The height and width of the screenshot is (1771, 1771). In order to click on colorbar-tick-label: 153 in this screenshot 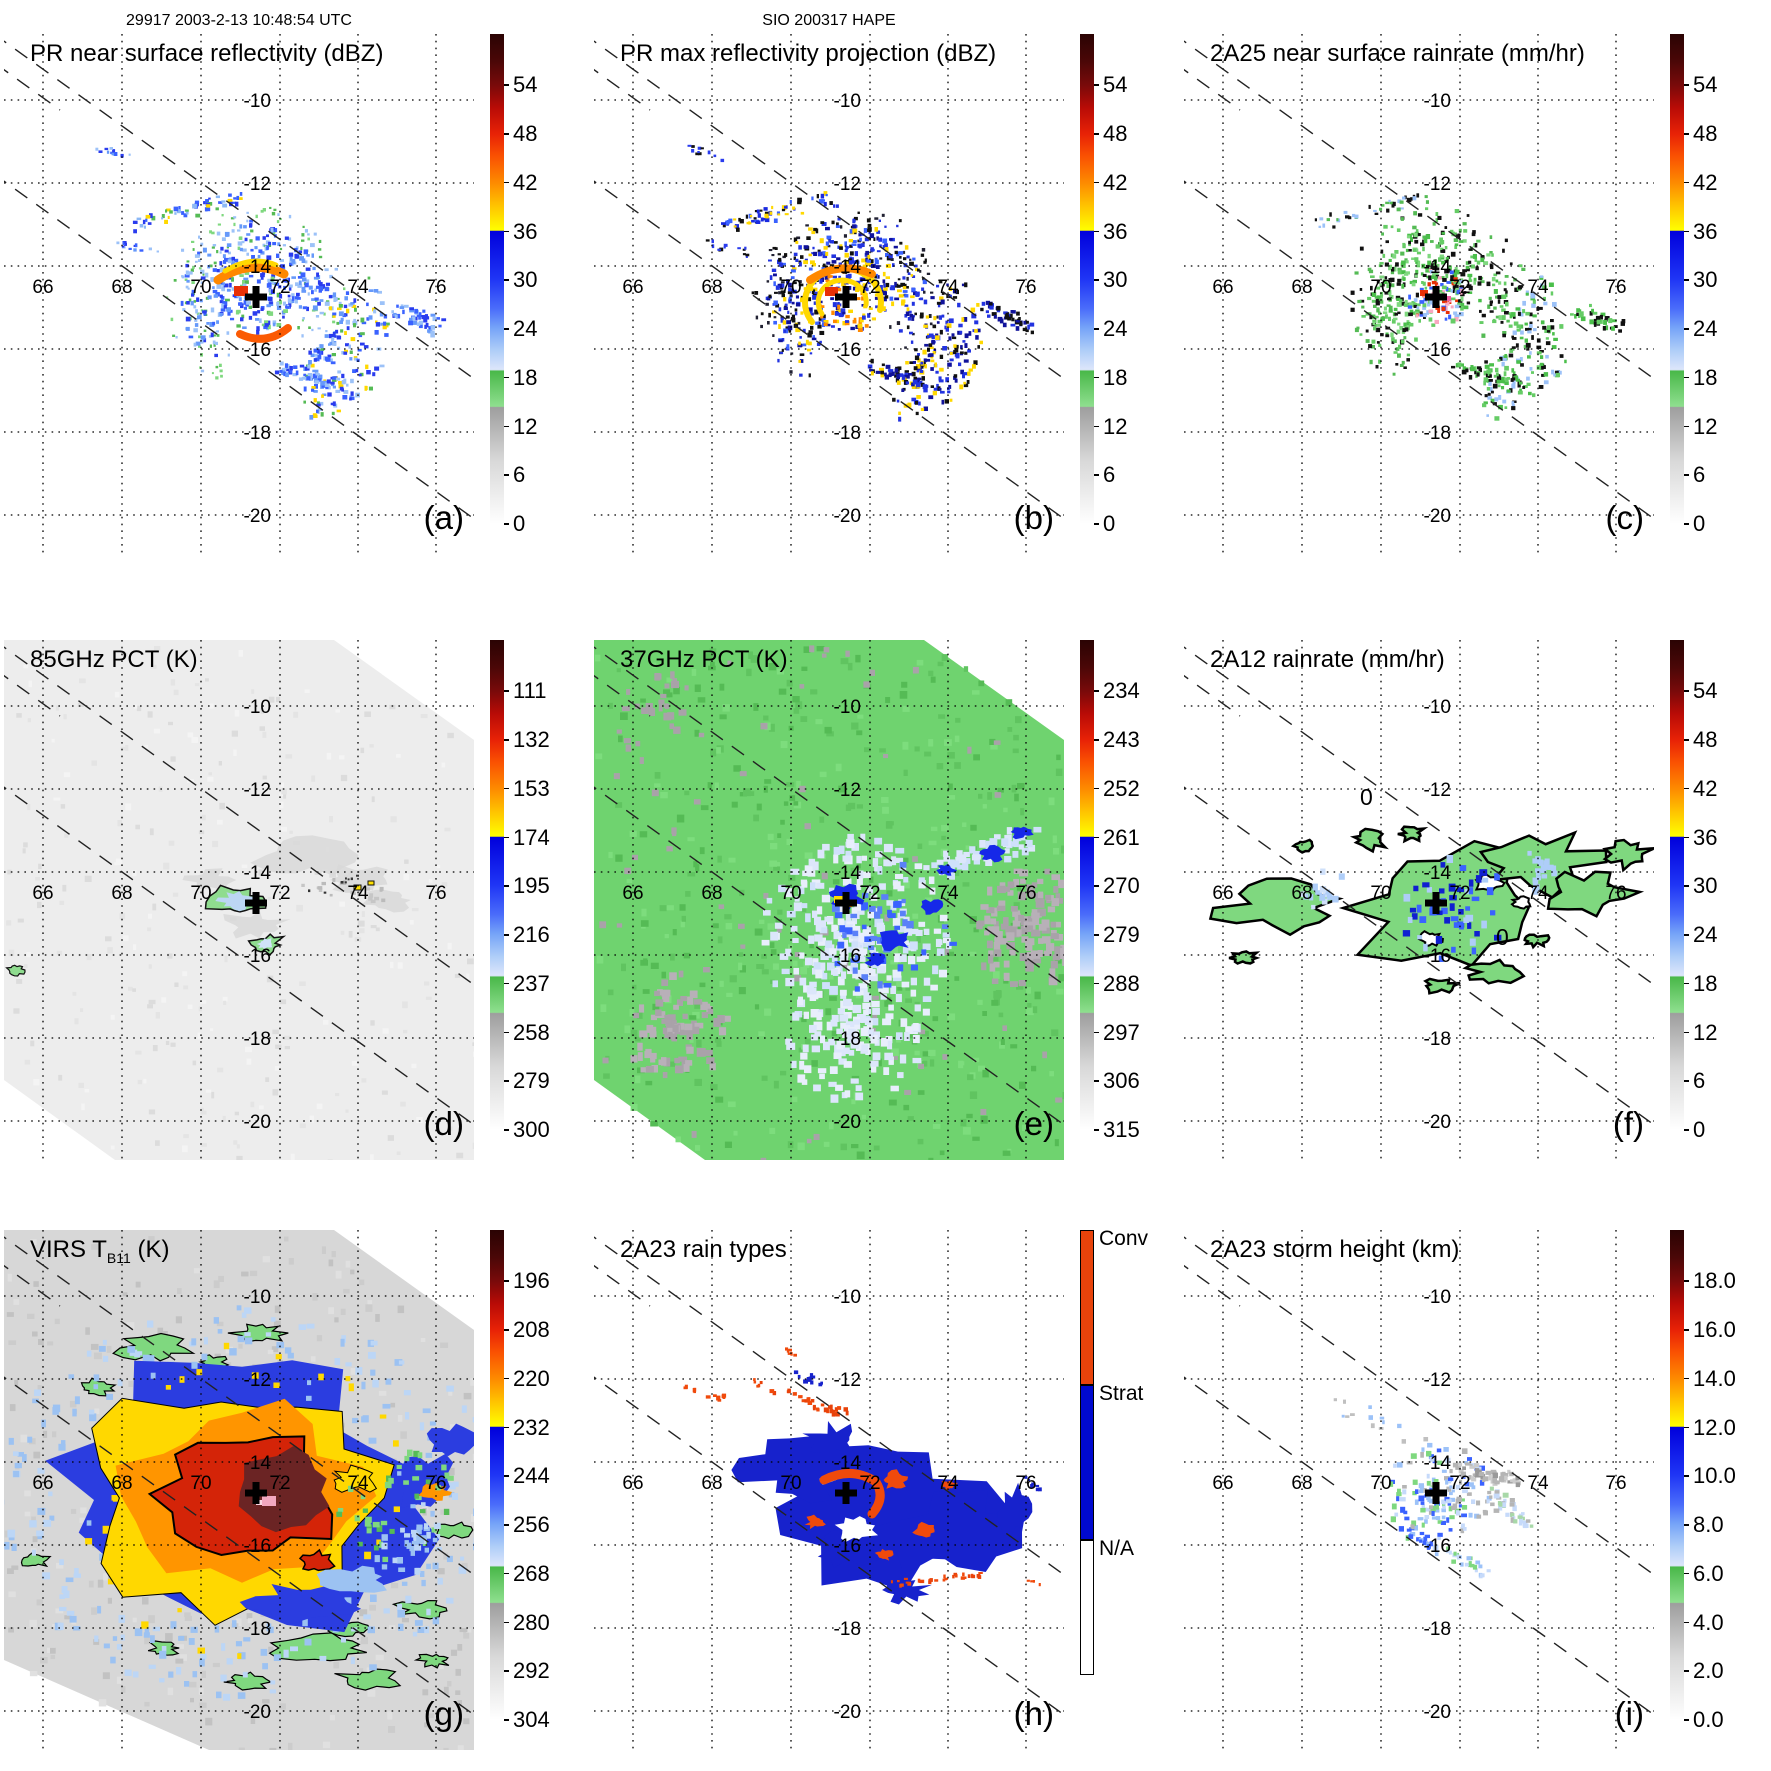, I will do `click(531, 788)`.